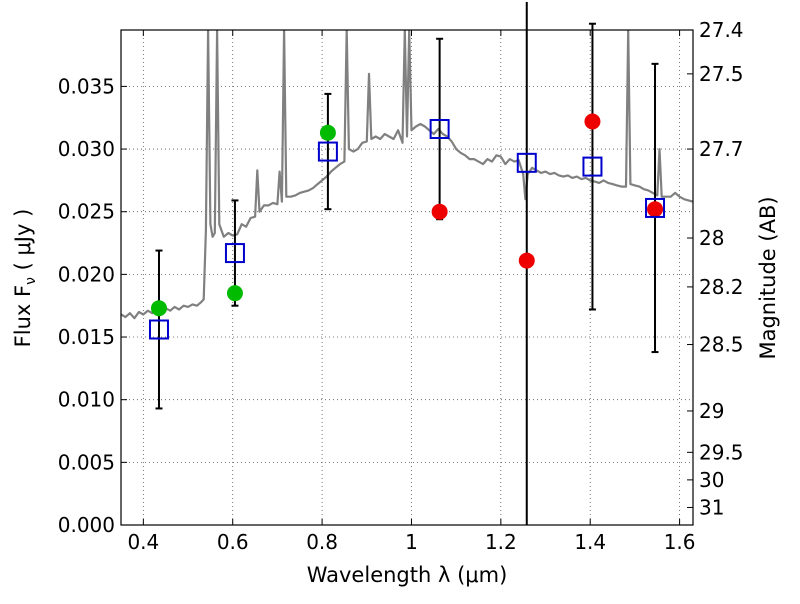  Describe the element at coordinates (711, 480) in the screenshot. I see `y2-tick-label: 30` at that location.